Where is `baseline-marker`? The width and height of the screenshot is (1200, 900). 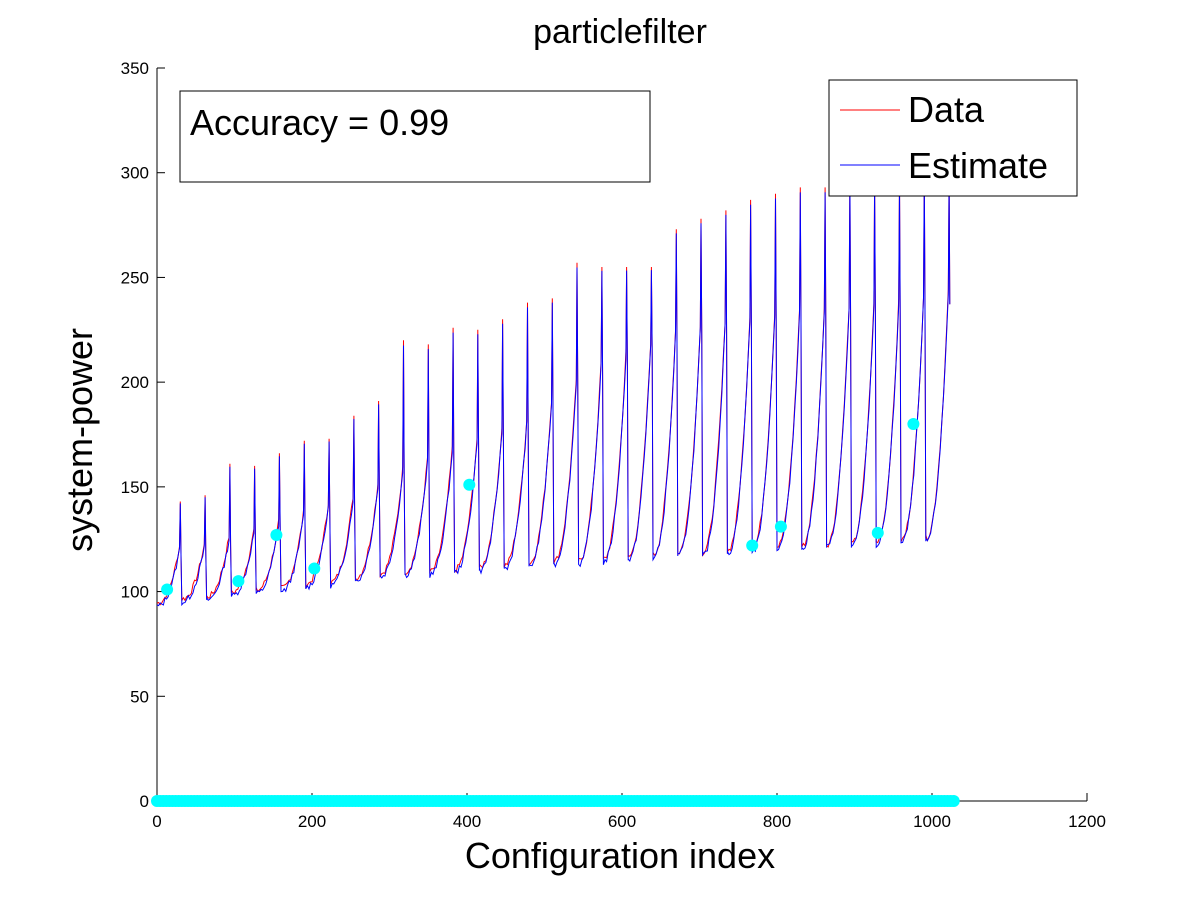 baseline-marker is located at coordinates (953, 801).